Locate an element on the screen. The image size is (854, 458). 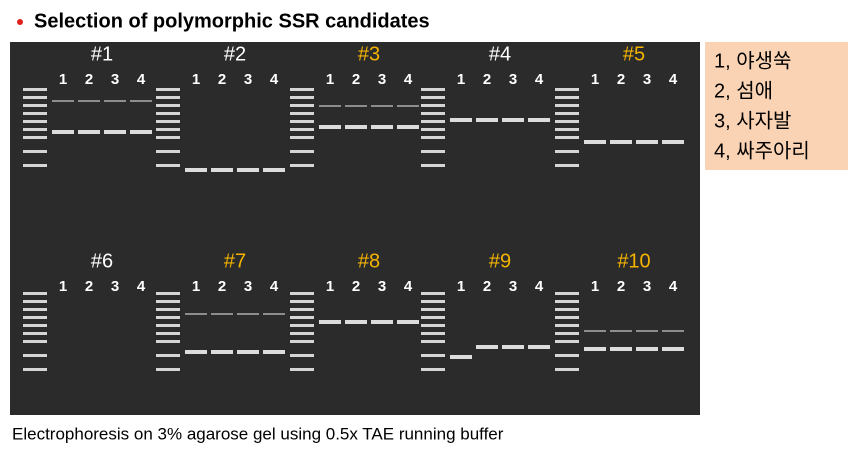
bullet is located at coordinates (20, 22).